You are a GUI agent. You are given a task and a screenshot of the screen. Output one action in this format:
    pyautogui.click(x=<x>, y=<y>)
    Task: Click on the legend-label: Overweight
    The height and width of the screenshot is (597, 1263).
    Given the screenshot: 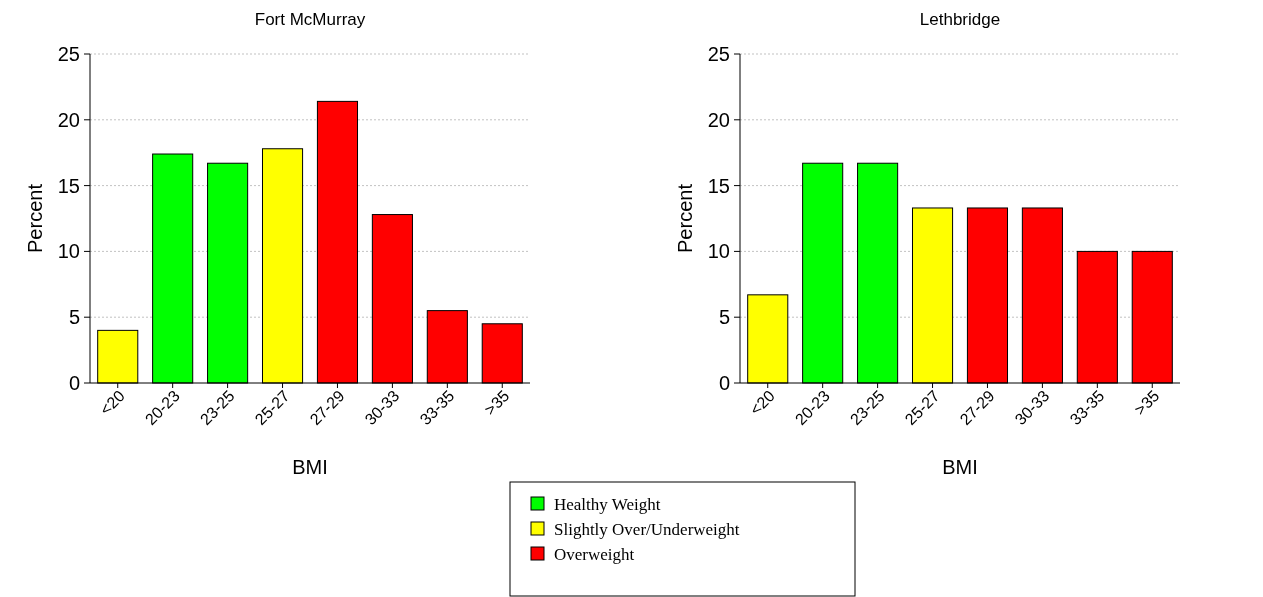 What is the action you would take?
    pyautogui.click(x=594, y=554)
    